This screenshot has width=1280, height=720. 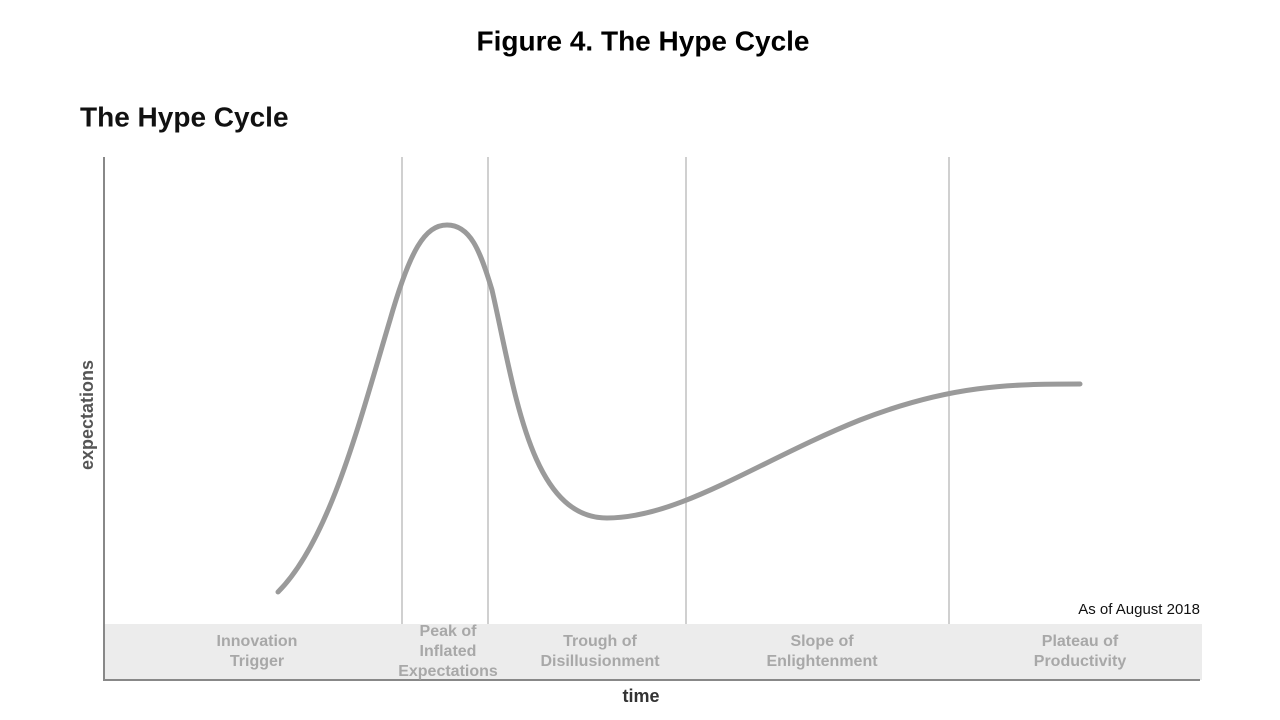 I want to click on phase-label: Expectations, so click(x=448, y=671).